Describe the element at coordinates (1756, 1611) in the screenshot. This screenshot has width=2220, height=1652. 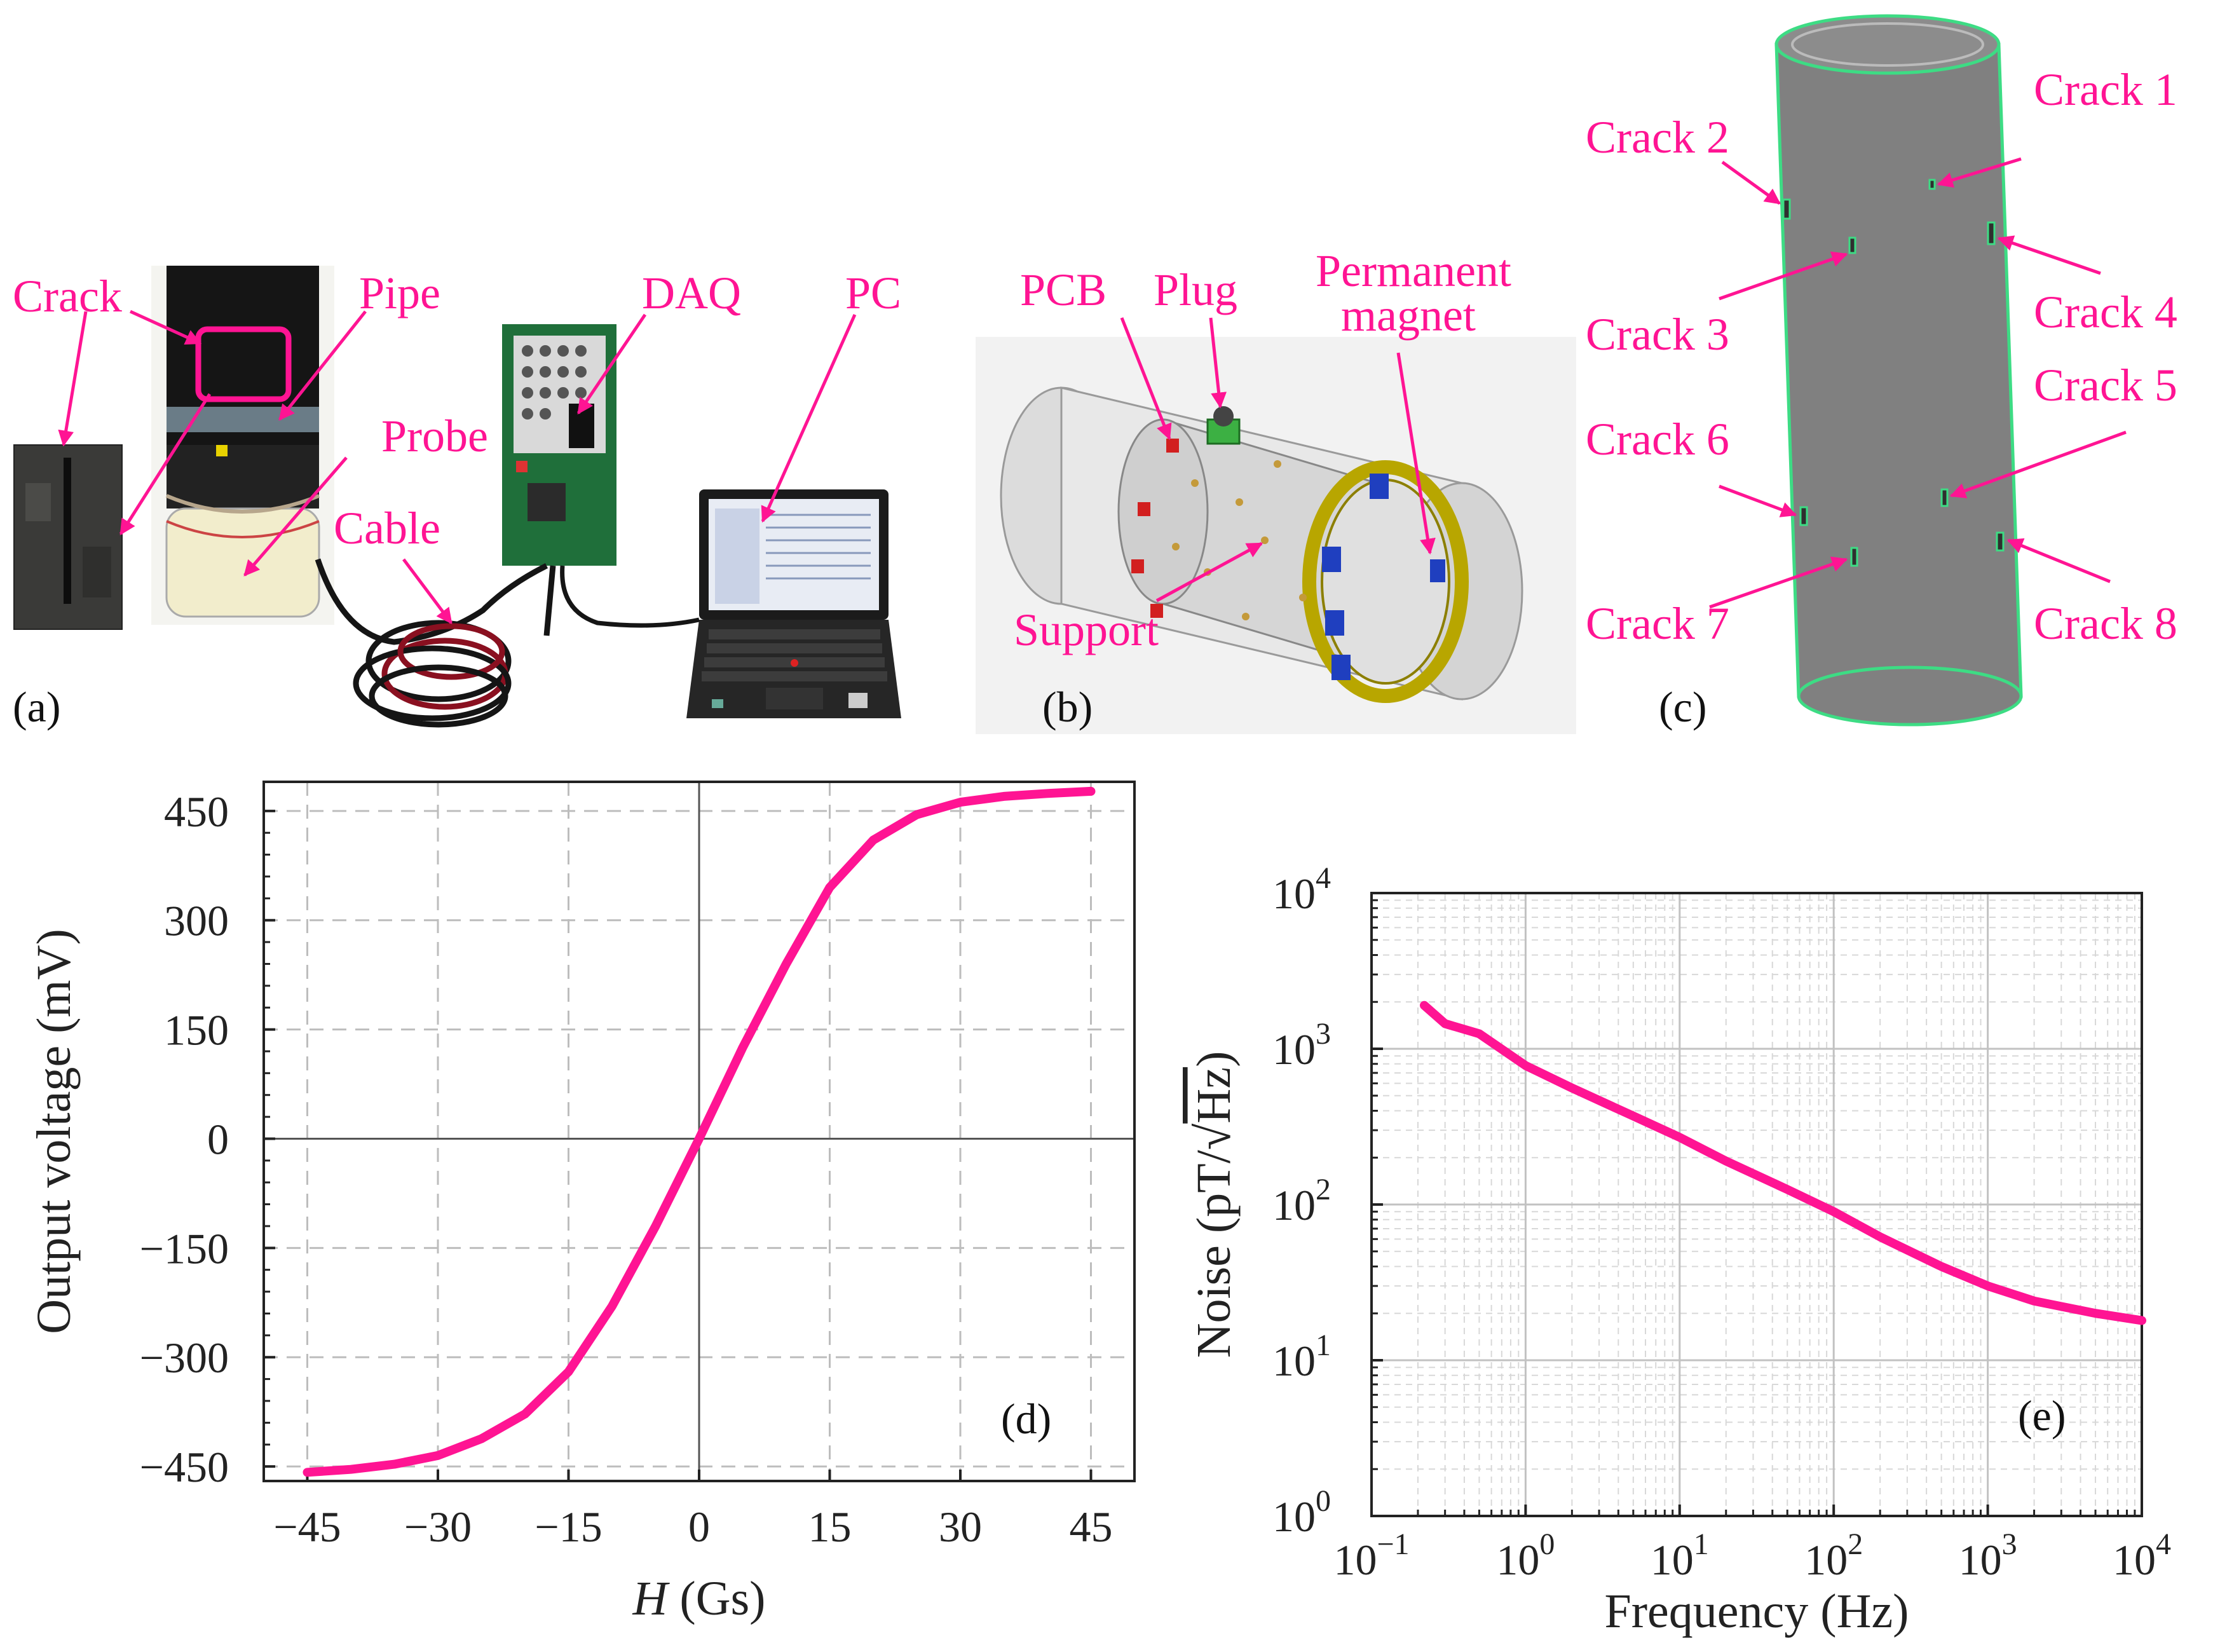
I see `chart-e-x-label: Frequency (Hz)` at that location.